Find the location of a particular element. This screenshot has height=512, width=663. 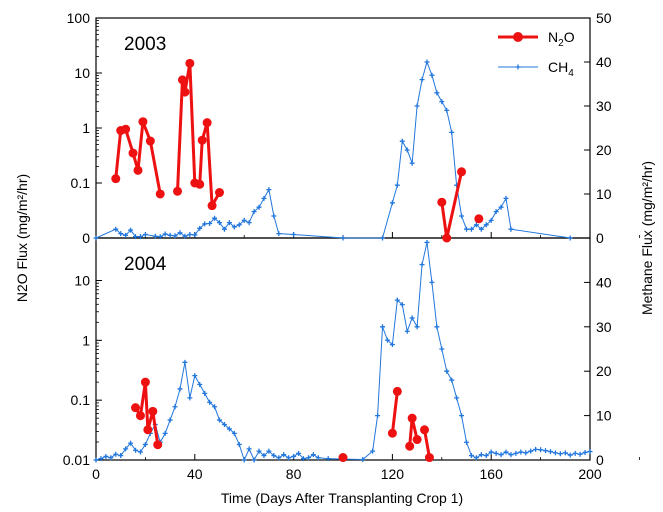

right-tick-label-2004-2: 20 is located at coordinates (604, 371).